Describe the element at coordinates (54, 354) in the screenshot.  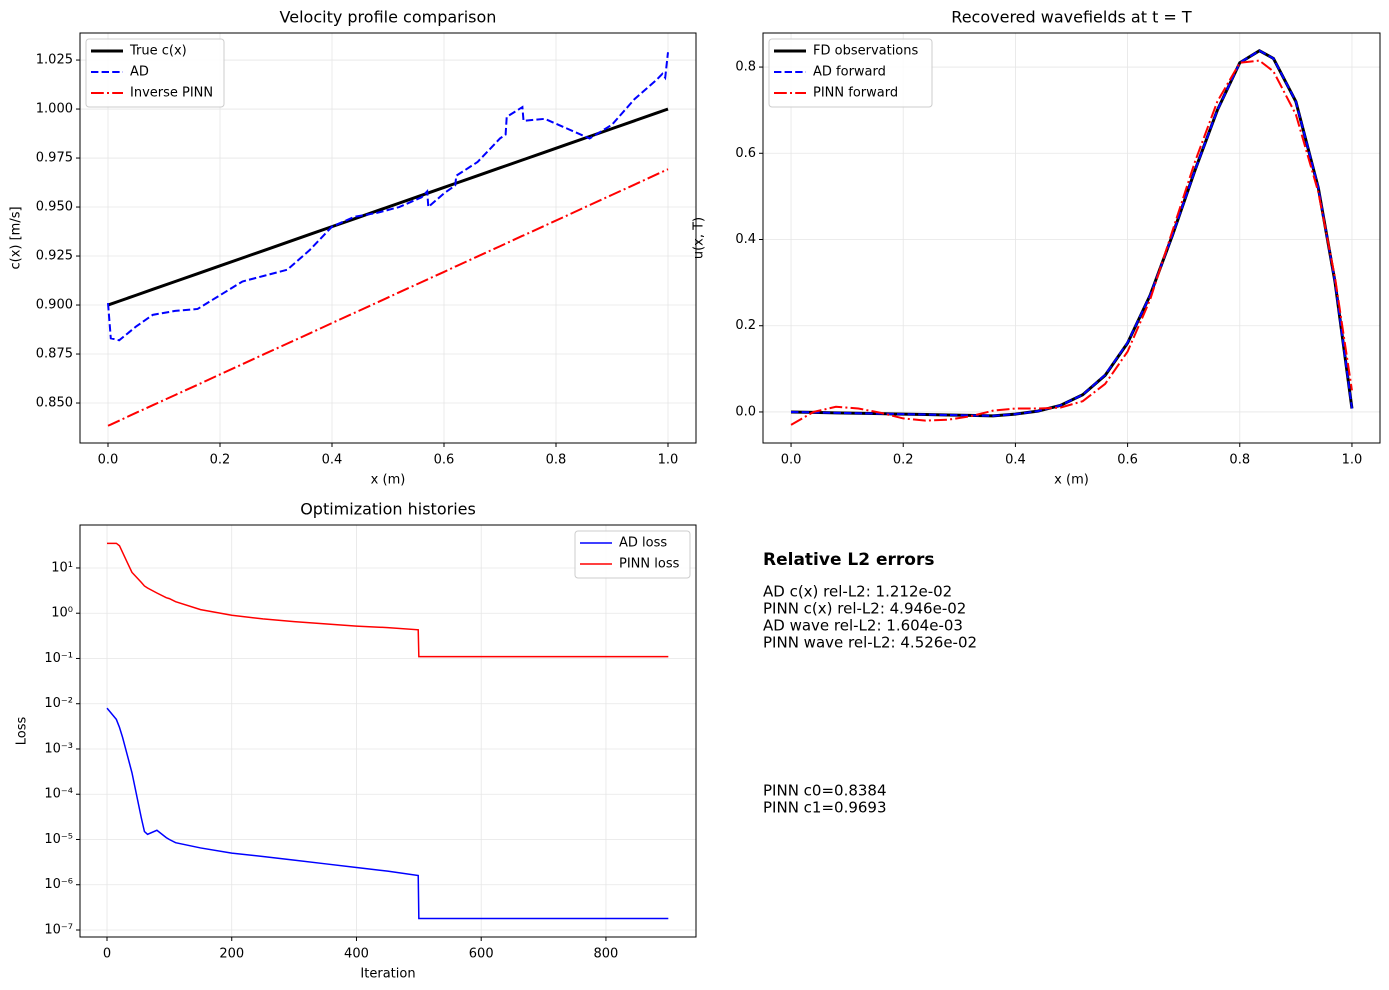
I see `y-tick-label: 0.875` at that location.